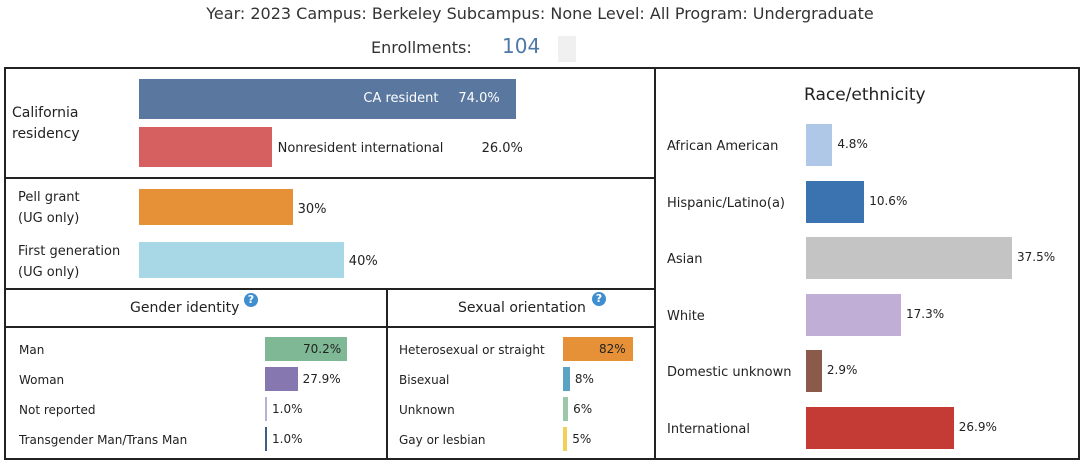 The image size is (1080, 463). What do you see at coordinates (241, 260) in the screenshot?
I see `bar-first-generation` at bounding box center [241, 260].